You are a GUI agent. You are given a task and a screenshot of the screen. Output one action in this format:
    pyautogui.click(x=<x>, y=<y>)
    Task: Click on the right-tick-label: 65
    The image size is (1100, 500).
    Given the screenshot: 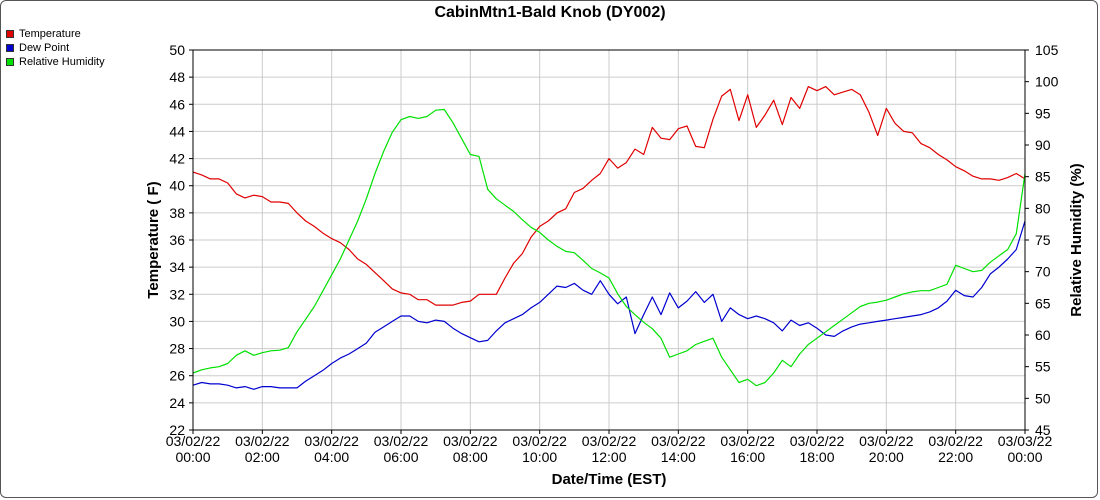 What is the action you would take?
    pyautogui.click(x=1043, y=303)
    